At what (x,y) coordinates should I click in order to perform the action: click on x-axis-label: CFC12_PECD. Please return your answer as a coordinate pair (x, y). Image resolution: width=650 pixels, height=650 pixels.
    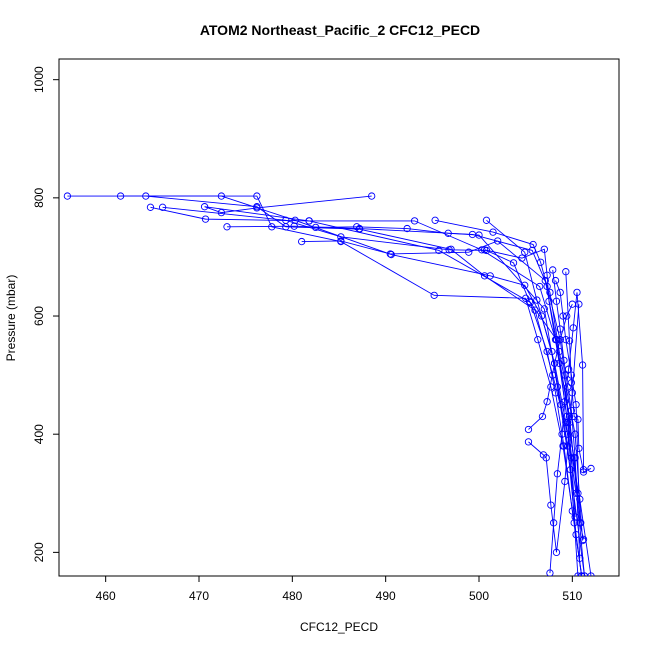
    Looking at the image, I should click on (339, 627).